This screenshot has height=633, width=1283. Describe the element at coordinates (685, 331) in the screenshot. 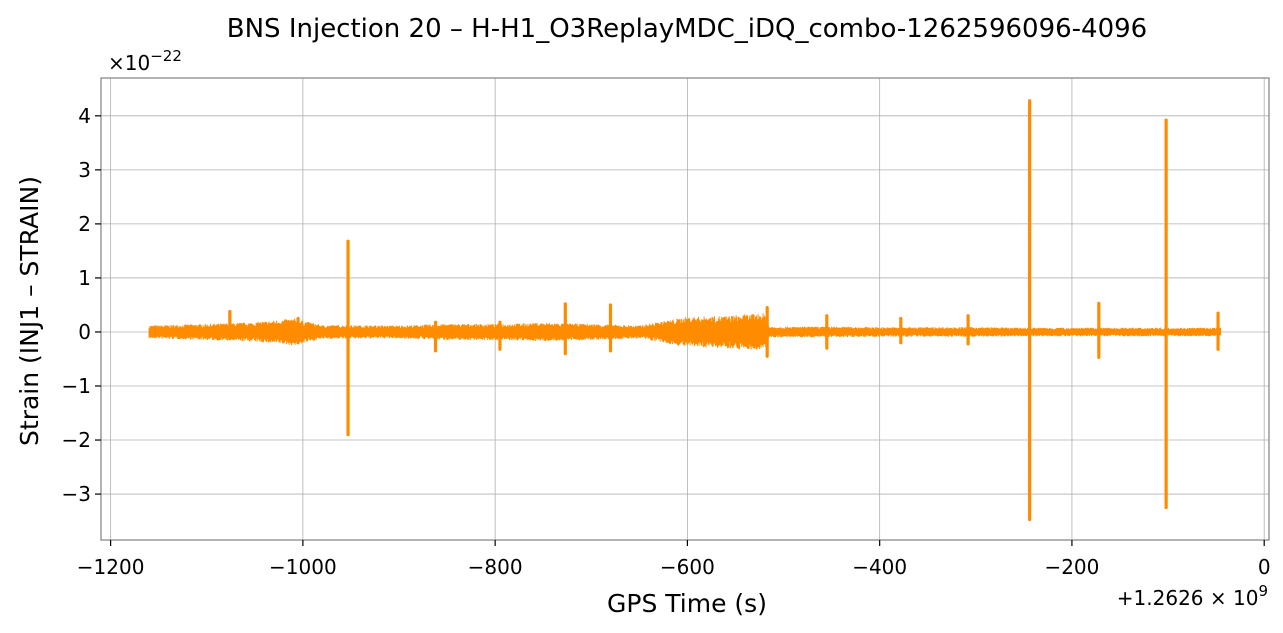

I see `strain-band` at that location.